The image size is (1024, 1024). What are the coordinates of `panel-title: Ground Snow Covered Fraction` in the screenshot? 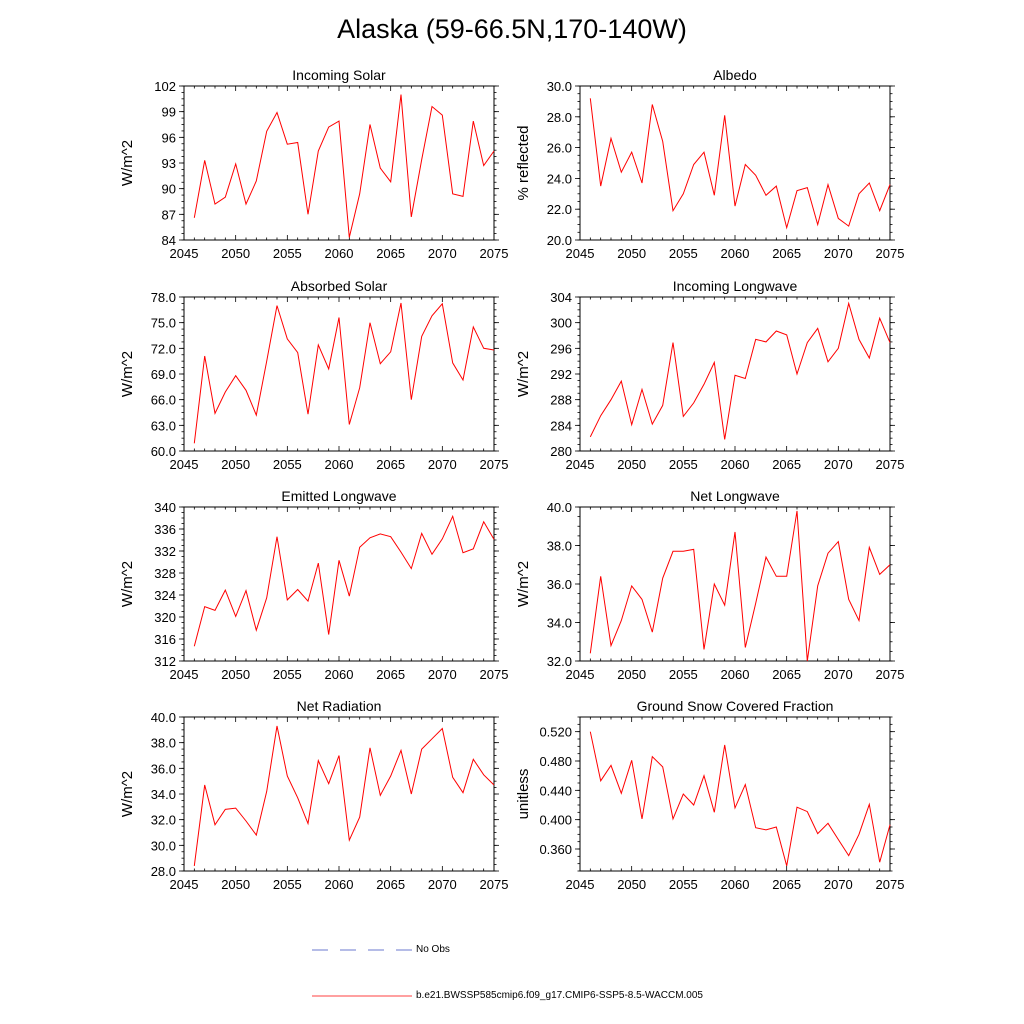 It's located at (735, 706).